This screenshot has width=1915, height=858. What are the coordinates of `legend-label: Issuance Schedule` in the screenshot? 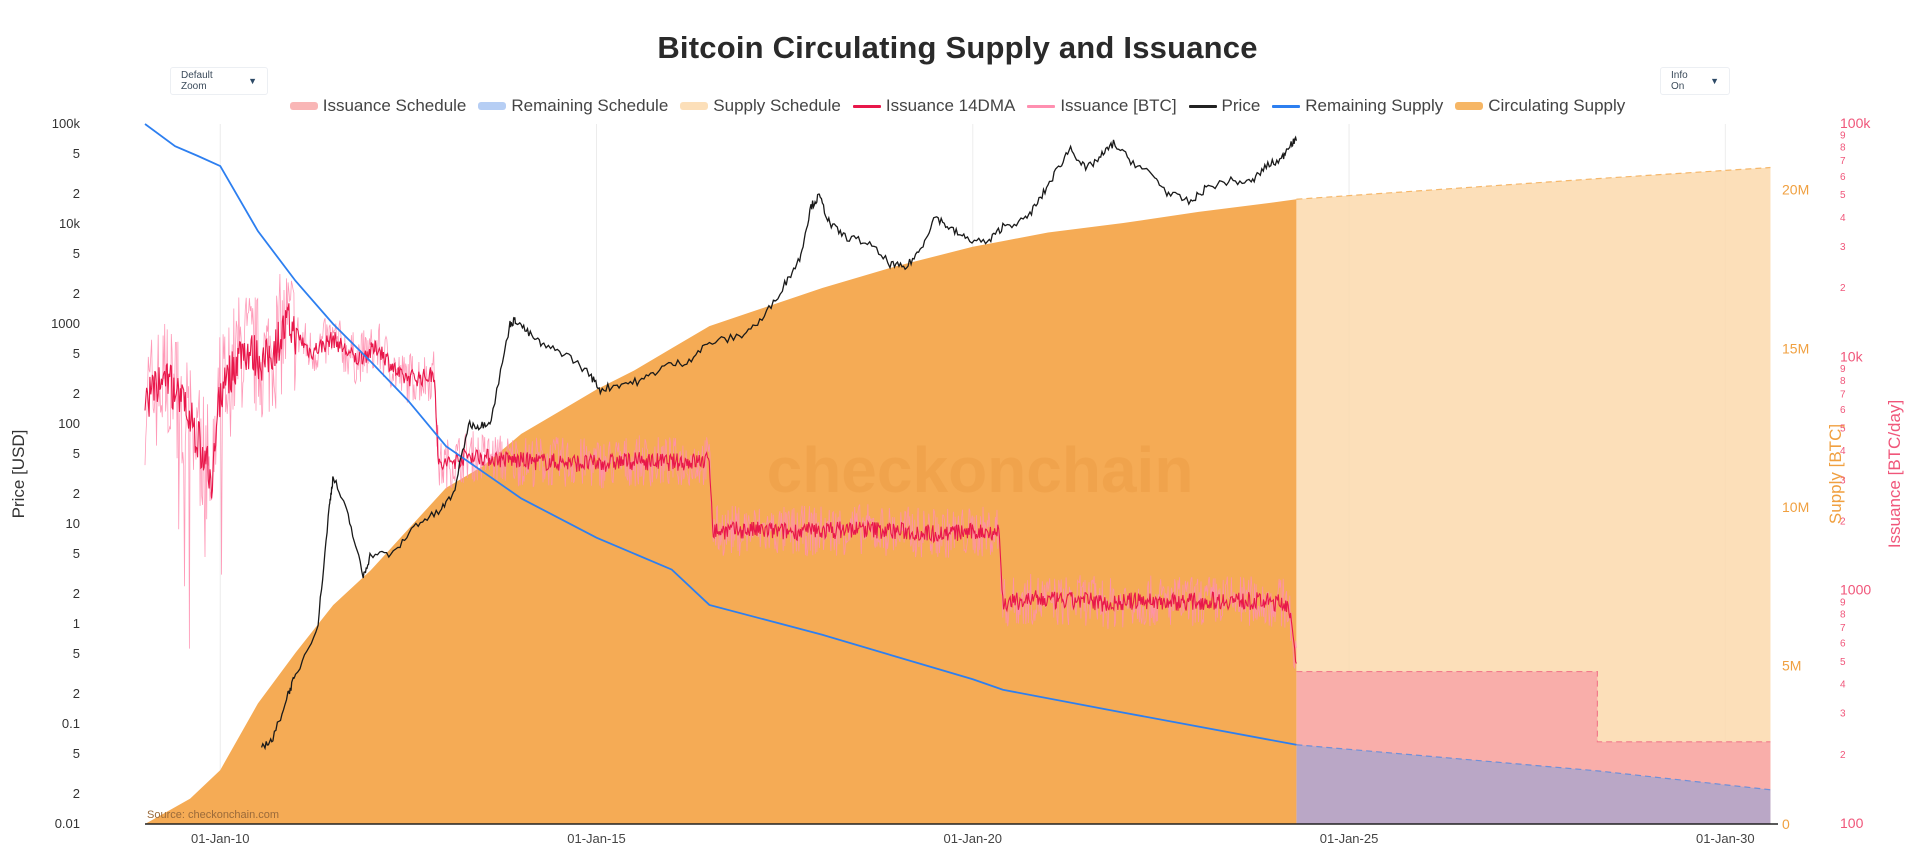 It's located at (394, 105).